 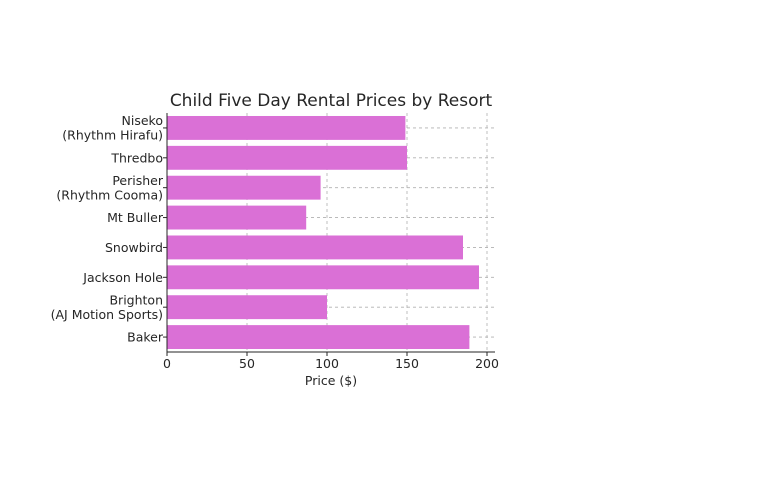 I want to click on y-tick-label-line: Niseko, so click(x=142, y=120).